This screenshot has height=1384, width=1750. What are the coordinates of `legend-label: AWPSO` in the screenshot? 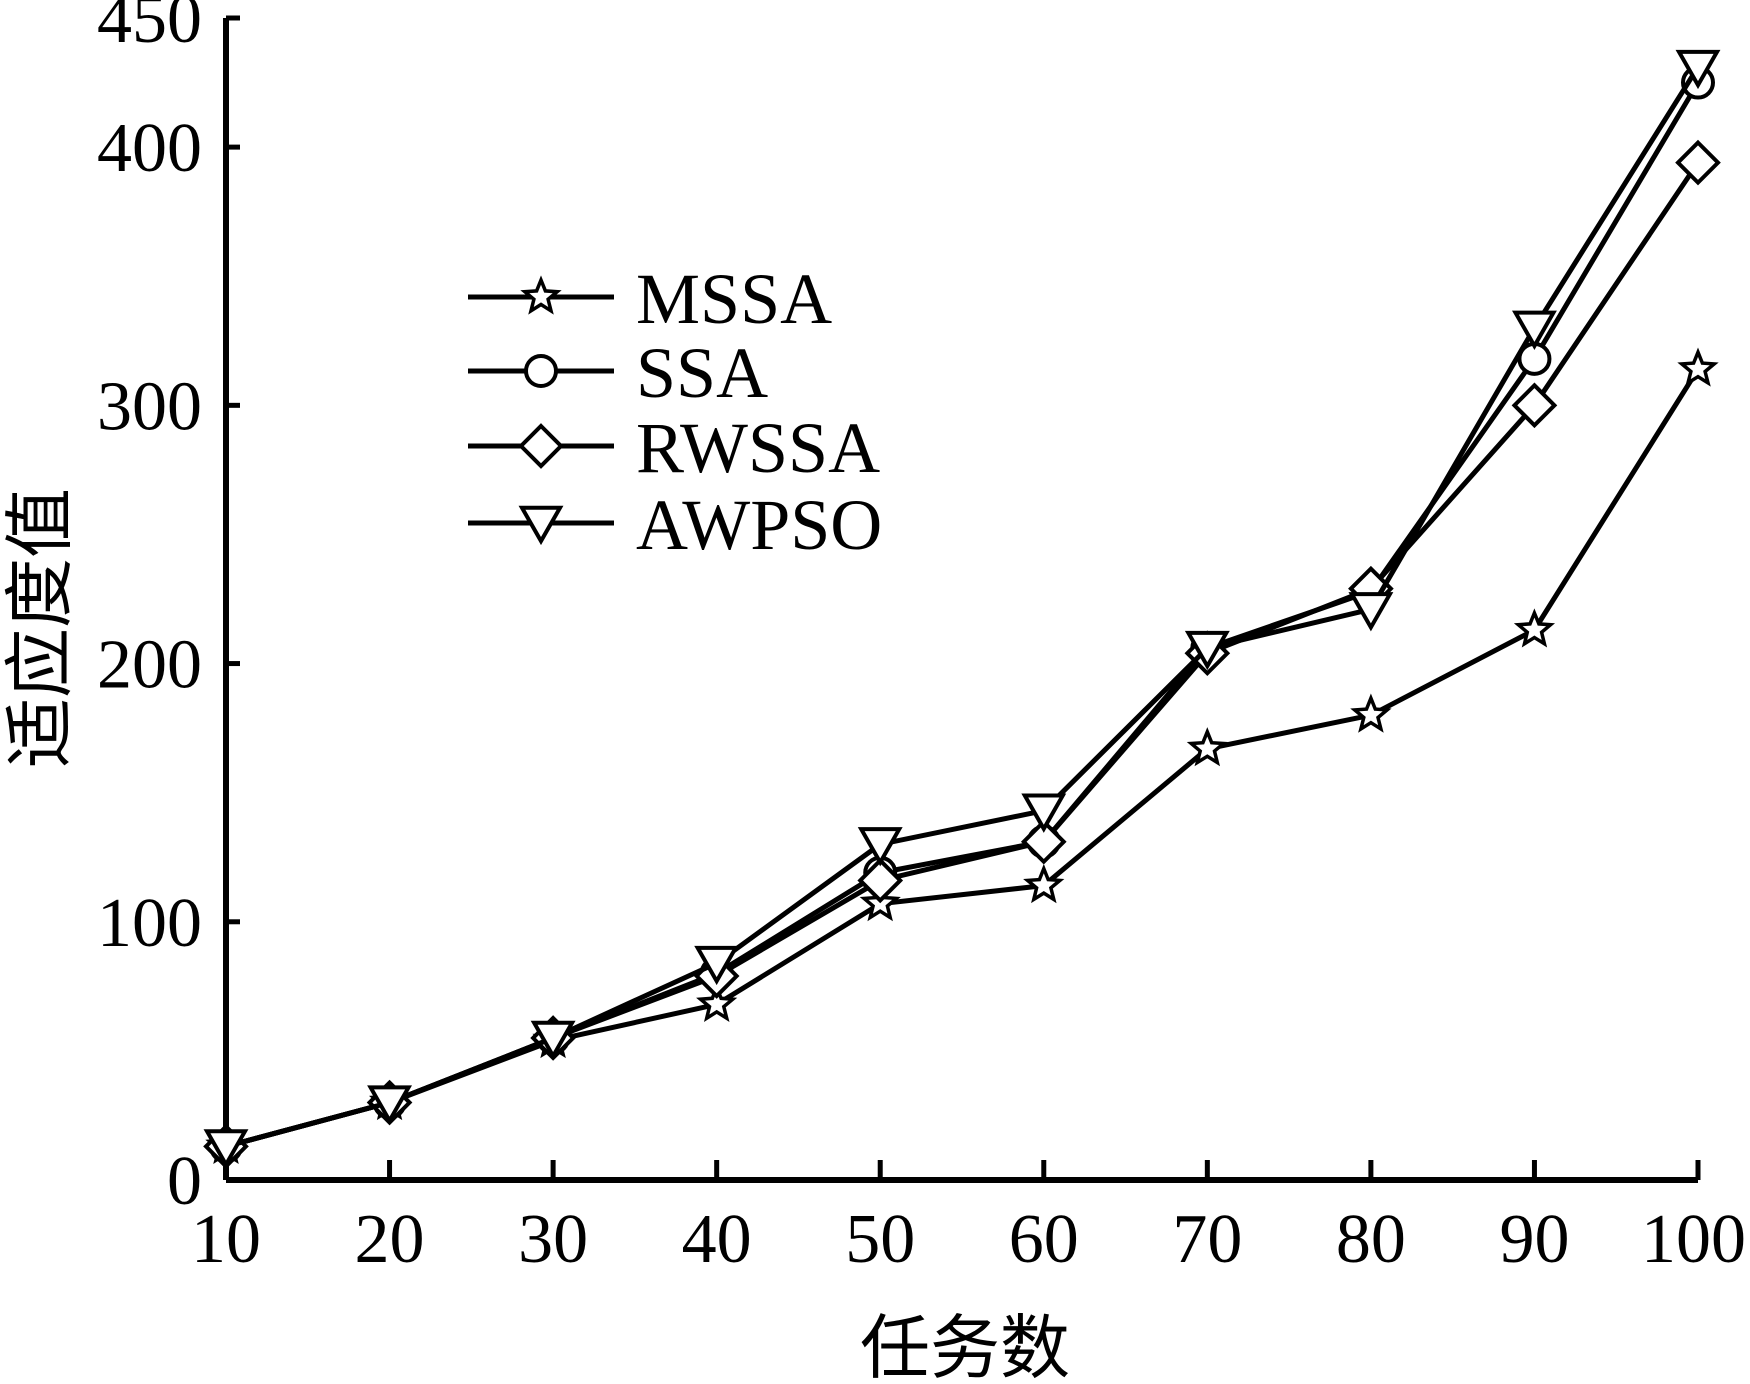 It's located at (759, 525).